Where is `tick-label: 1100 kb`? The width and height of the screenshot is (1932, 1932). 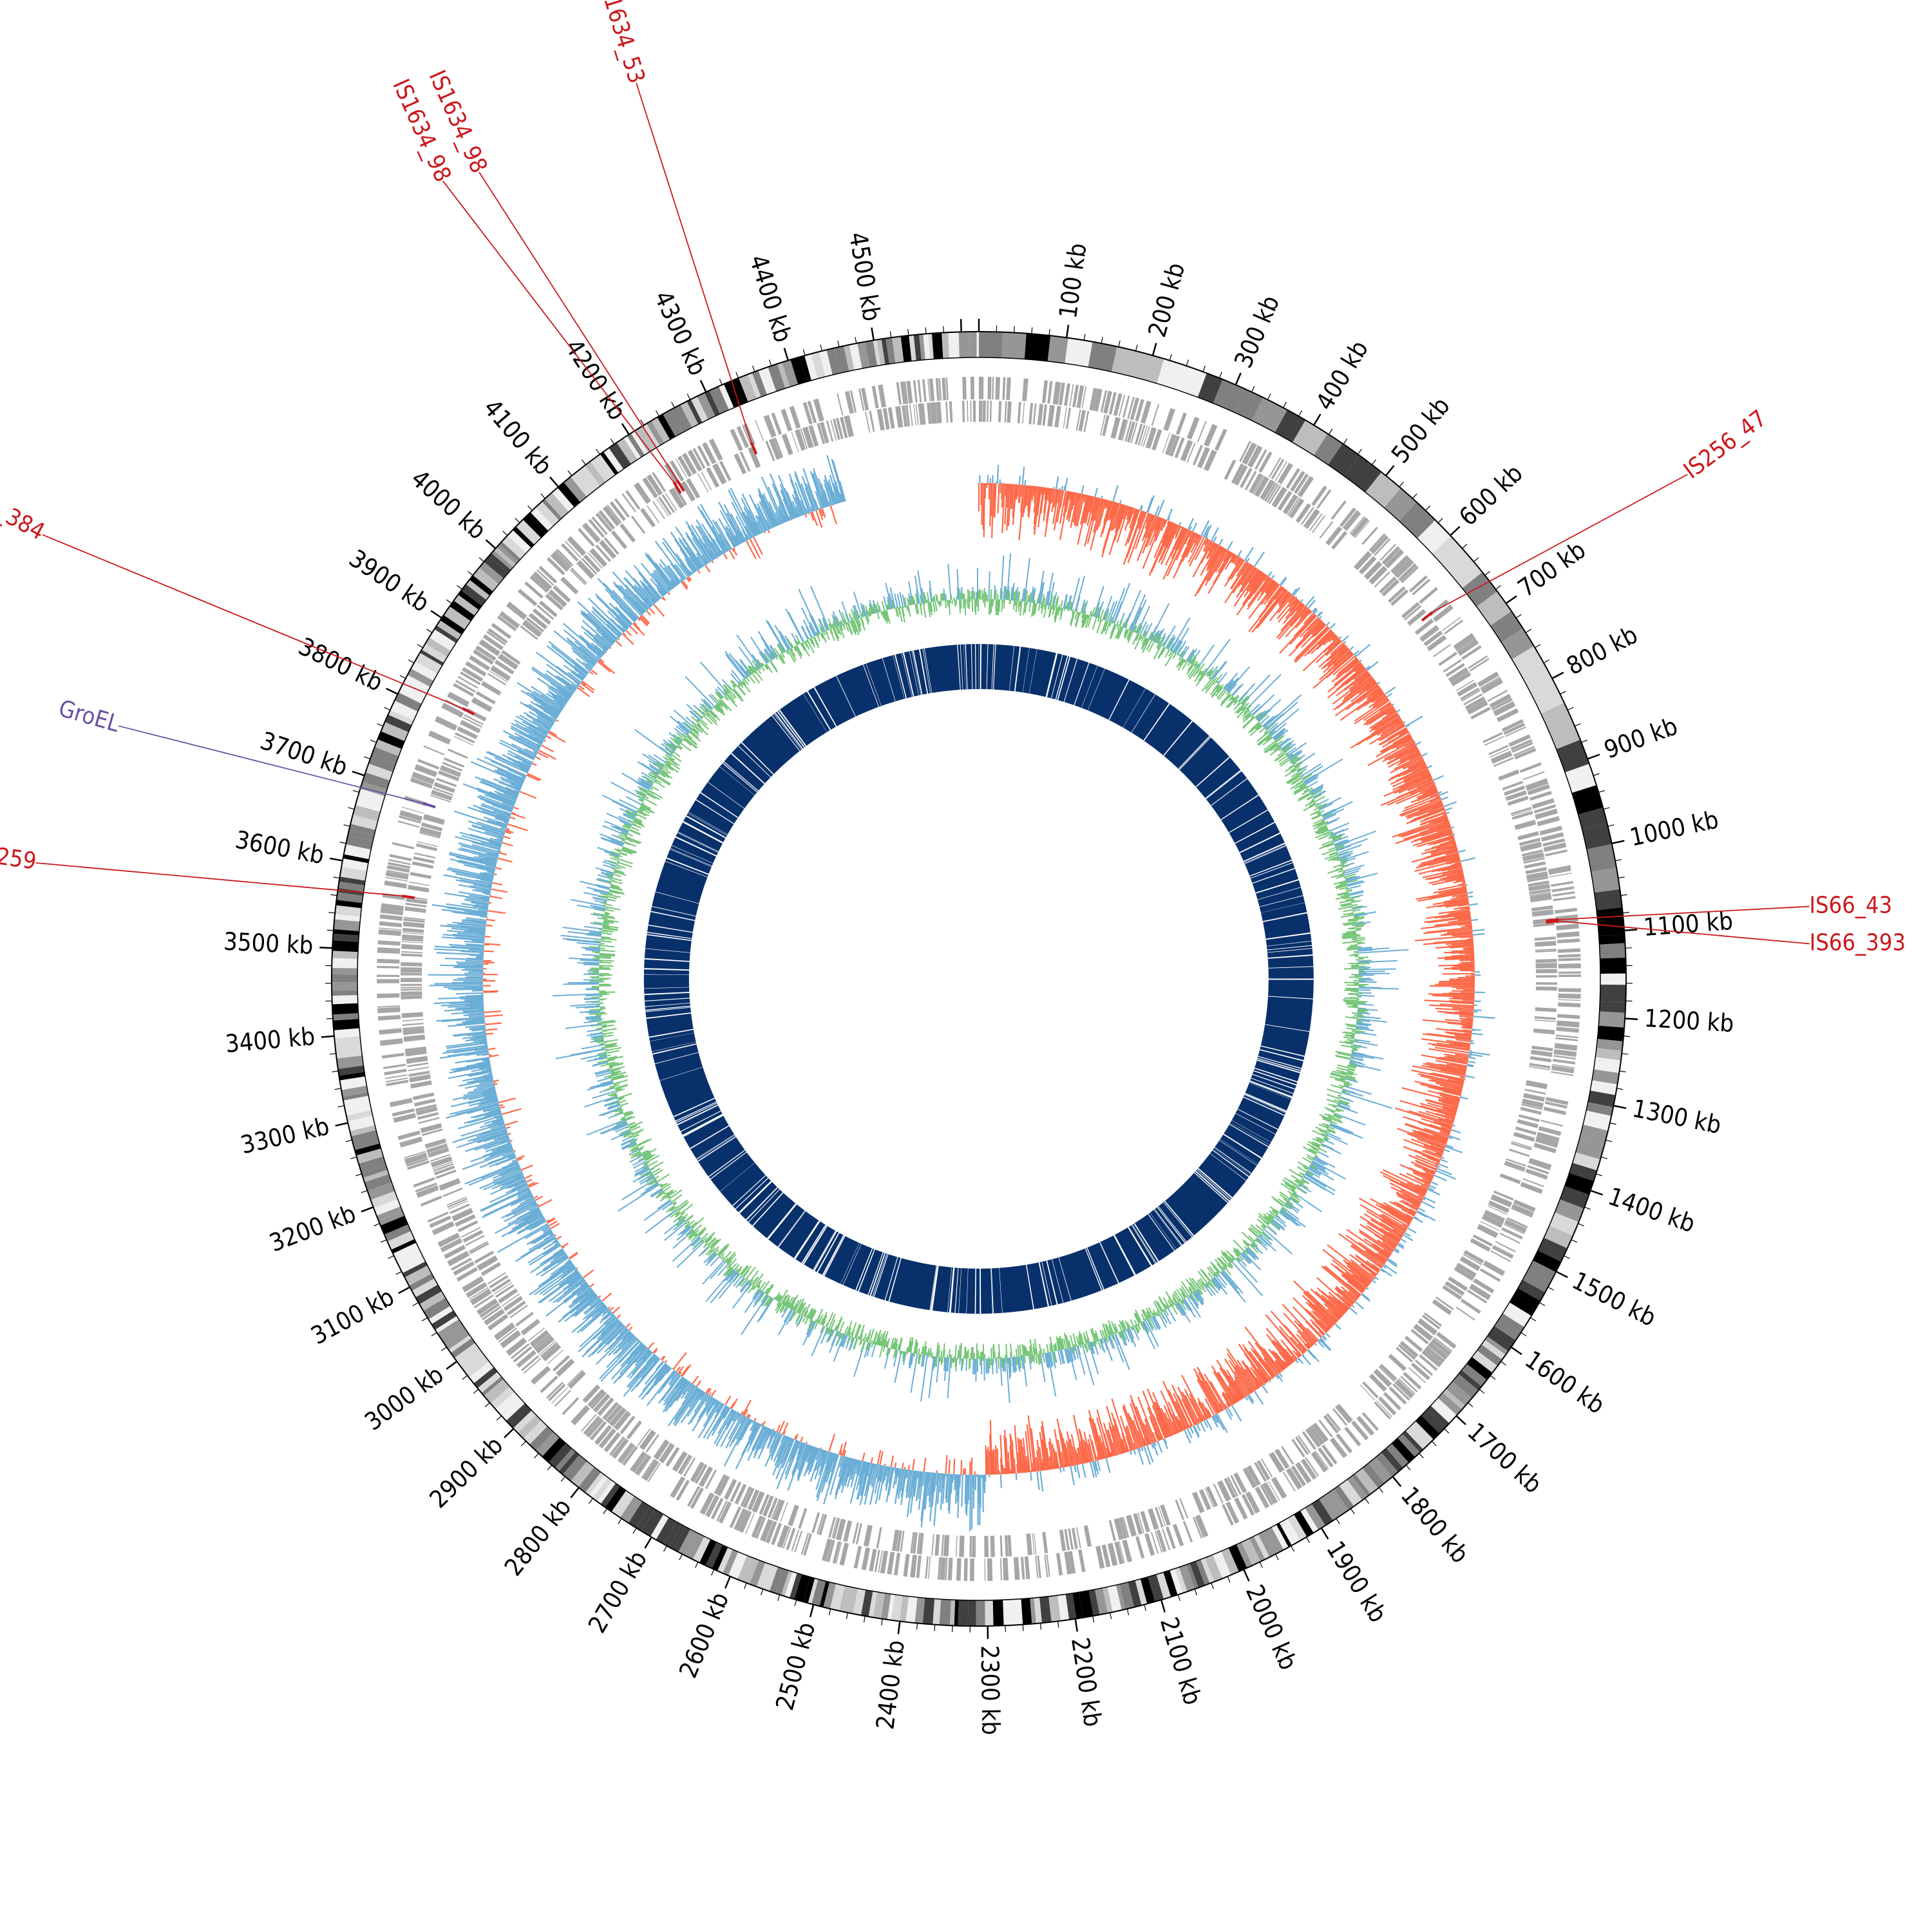
tick-label: 1100 kb is located at coordinates (1688, 924).